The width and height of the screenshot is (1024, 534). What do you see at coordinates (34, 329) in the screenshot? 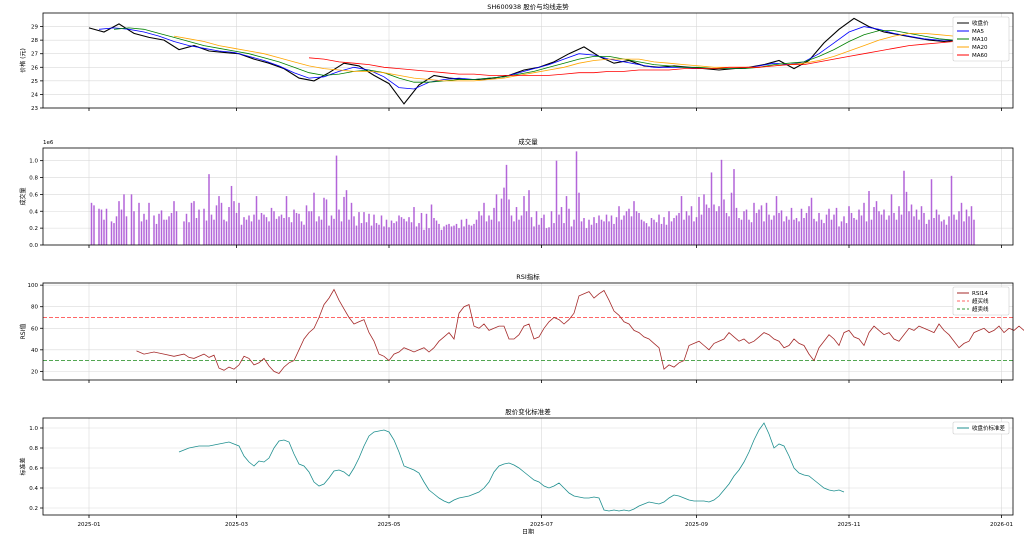
I see `ytick-label: 60` at bounding box center [34, 329].